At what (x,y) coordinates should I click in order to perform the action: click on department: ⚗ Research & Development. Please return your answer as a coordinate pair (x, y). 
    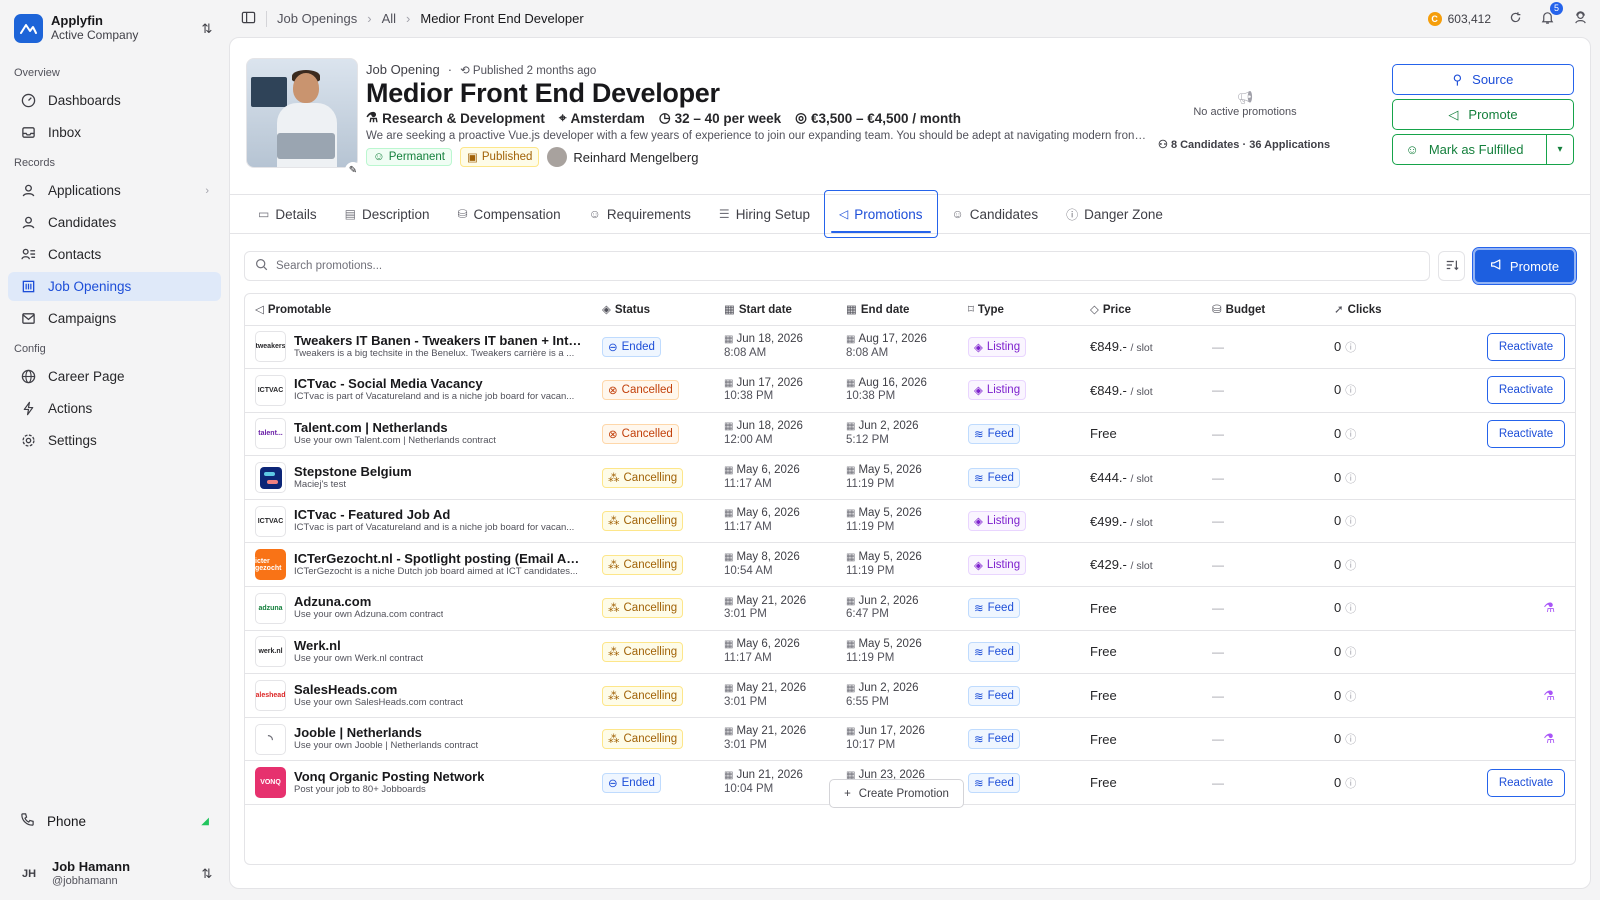
    Looking at the image, I should click on (455, 118).